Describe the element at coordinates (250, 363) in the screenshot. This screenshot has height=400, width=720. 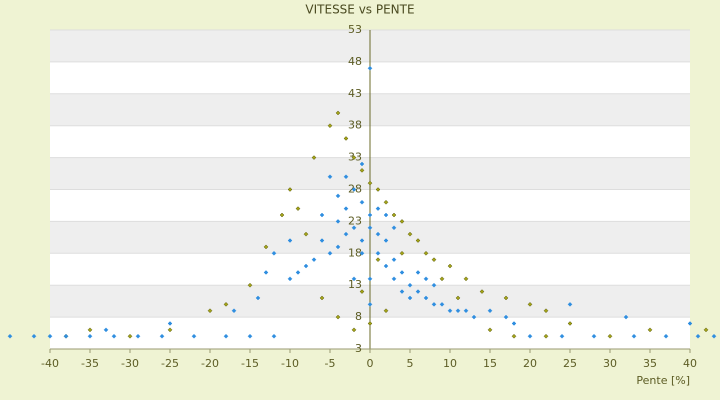
I see `x-tick-label: -15` at that location.